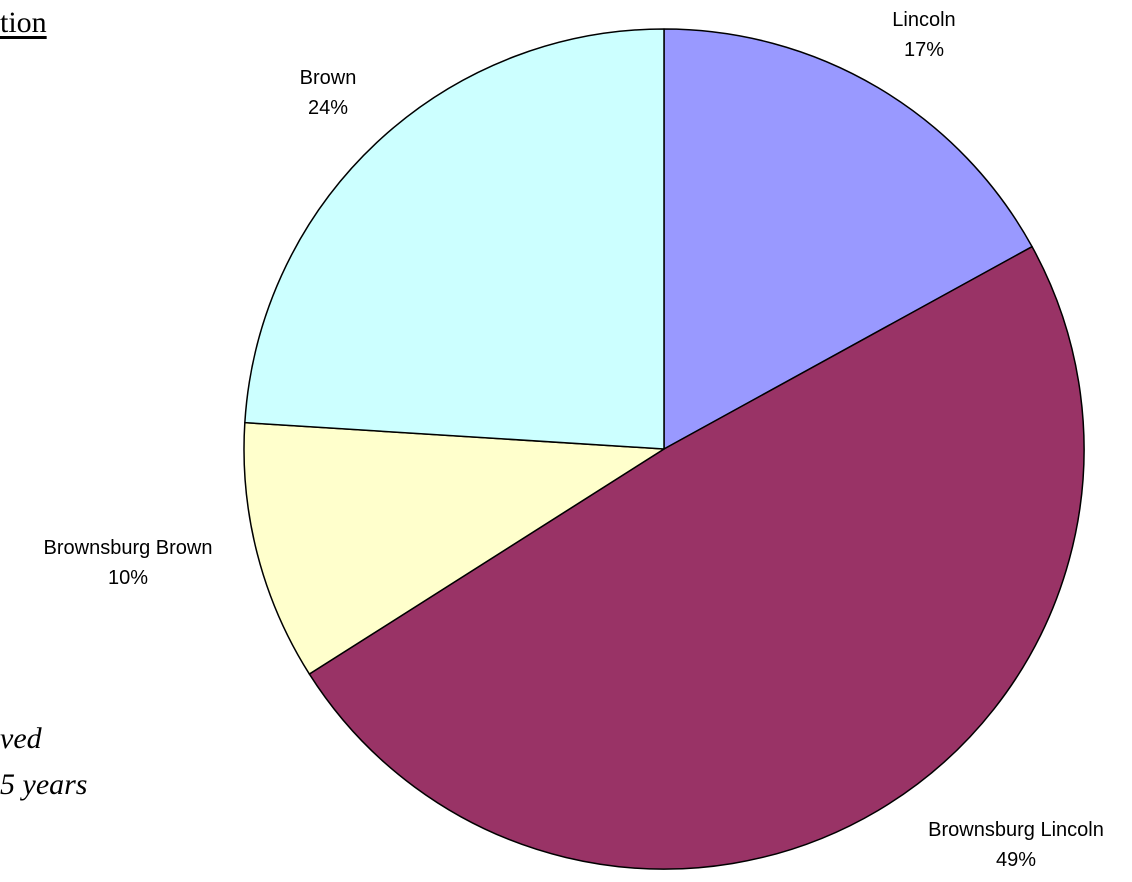 This screenshot has height=882, width=1132. Describe the element at coordinates (454, 548) in the screenshot. I see `pie-slice-brownsburg-brown` at that location.